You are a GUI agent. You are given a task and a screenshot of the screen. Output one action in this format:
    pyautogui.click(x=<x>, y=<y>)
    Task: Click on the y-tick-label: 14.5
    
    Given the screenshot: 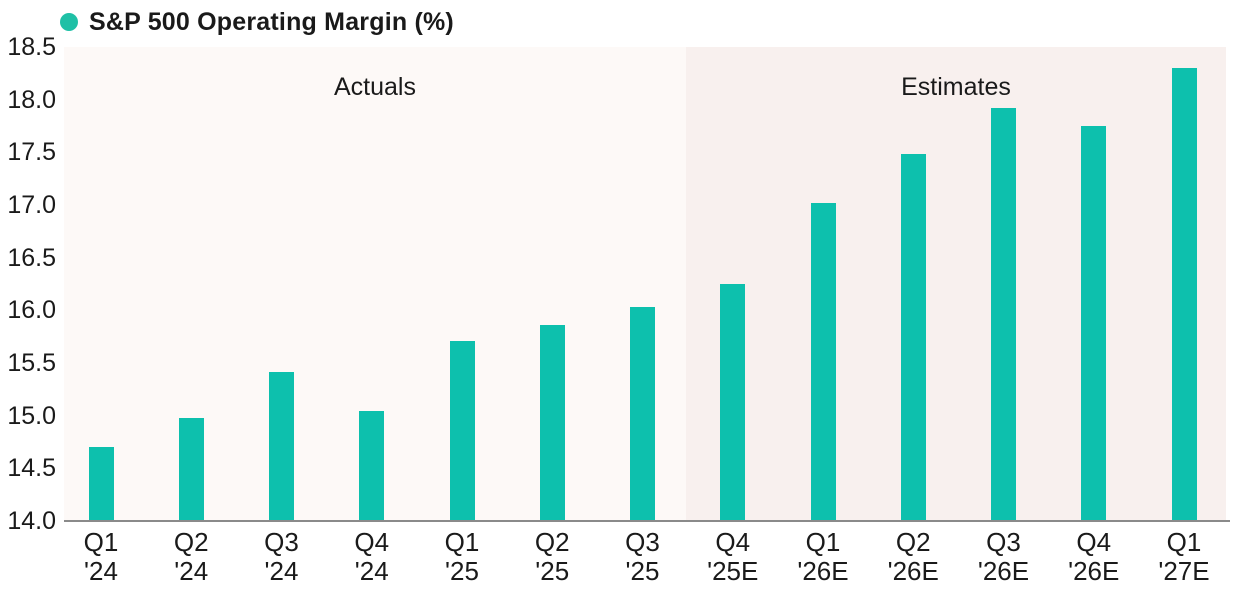 What is the action you would take?
    pyautogui.click(x=31, y=468)
    